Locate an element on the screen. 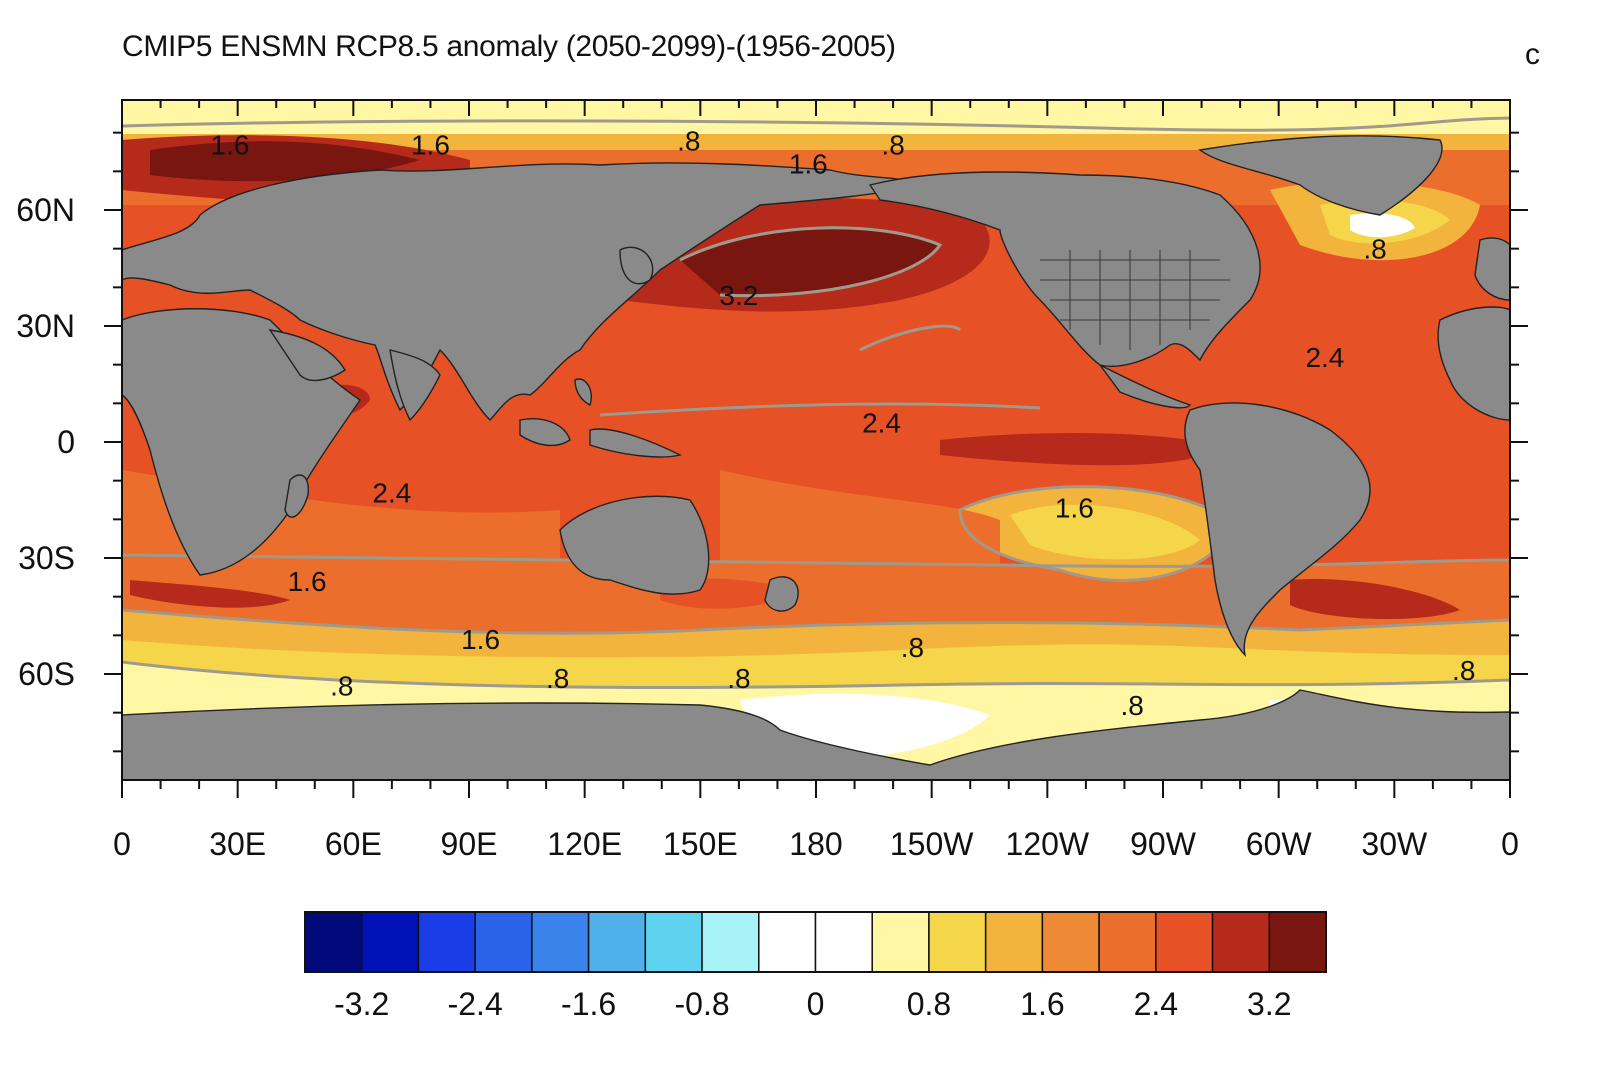 Image resolution: width=1602 pixels, height=1070 pixels. colorbar-label: -2.4 is located at coordinates (475, 1004).